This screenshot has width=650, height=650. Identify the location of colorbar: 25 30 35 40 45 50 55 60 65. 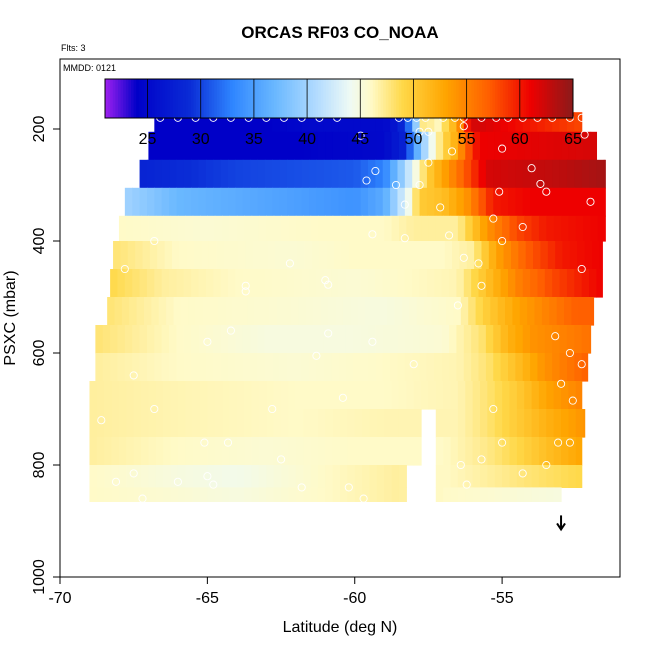
(343, 113).